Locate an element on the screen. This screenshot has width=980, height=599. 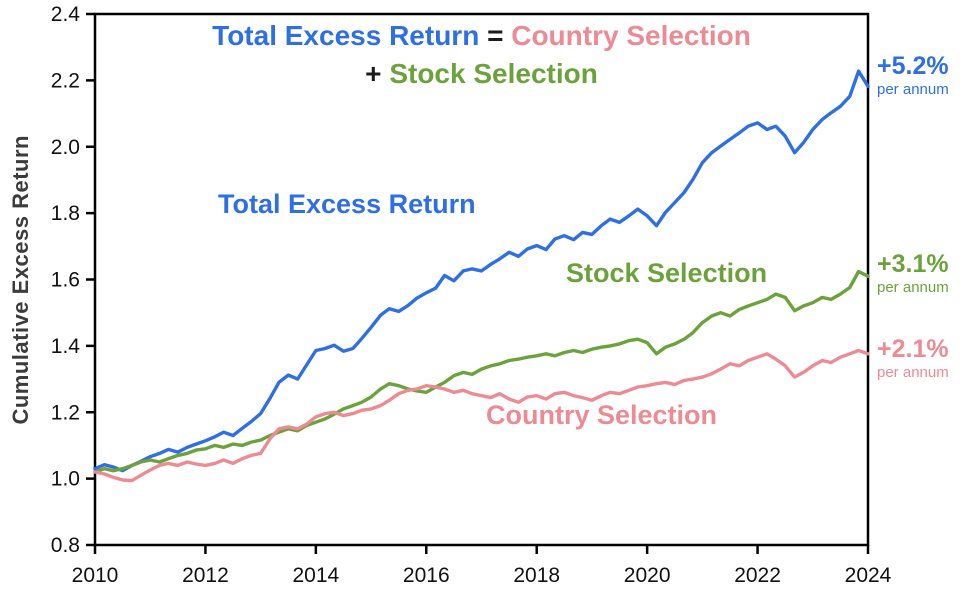
title-country-selection: Country Selection is located at coordinates (631, 35).